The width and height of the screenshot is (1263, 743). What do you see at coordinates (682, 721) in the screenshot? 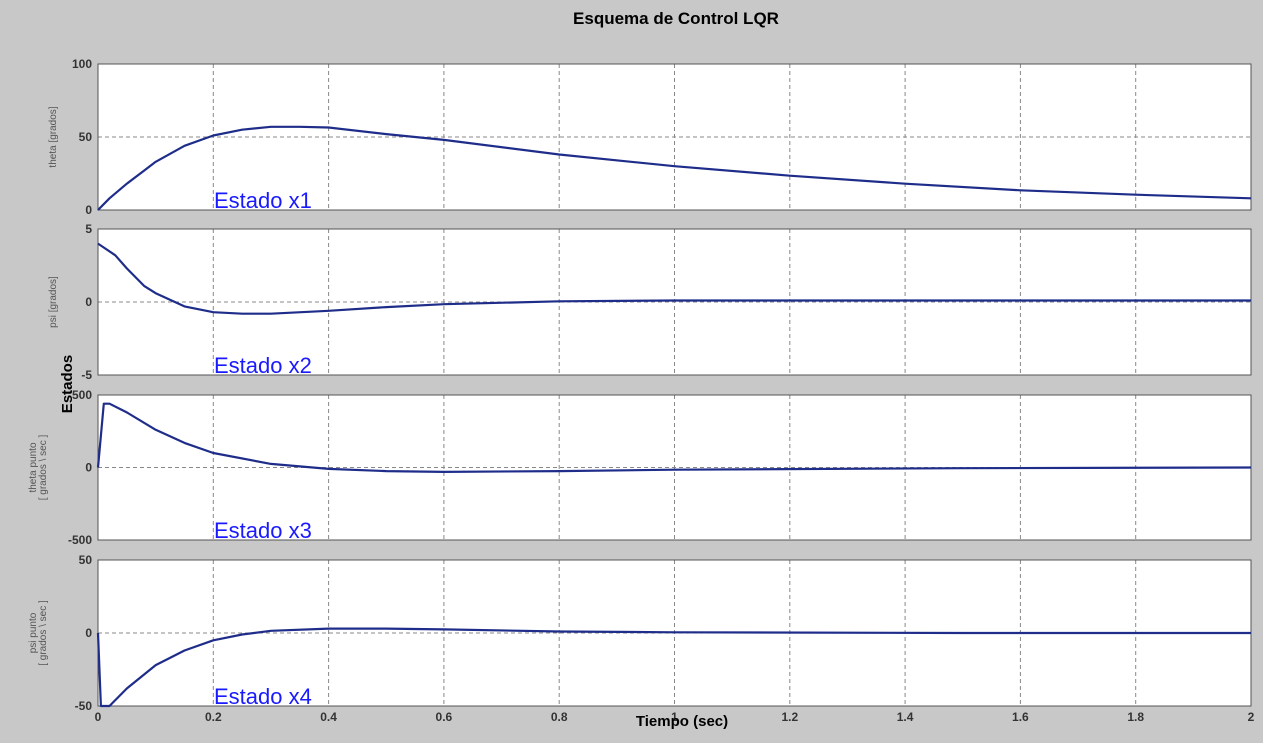
I see `x-axis-label: Tiempo (sec)` at bounding box center [682, 721].